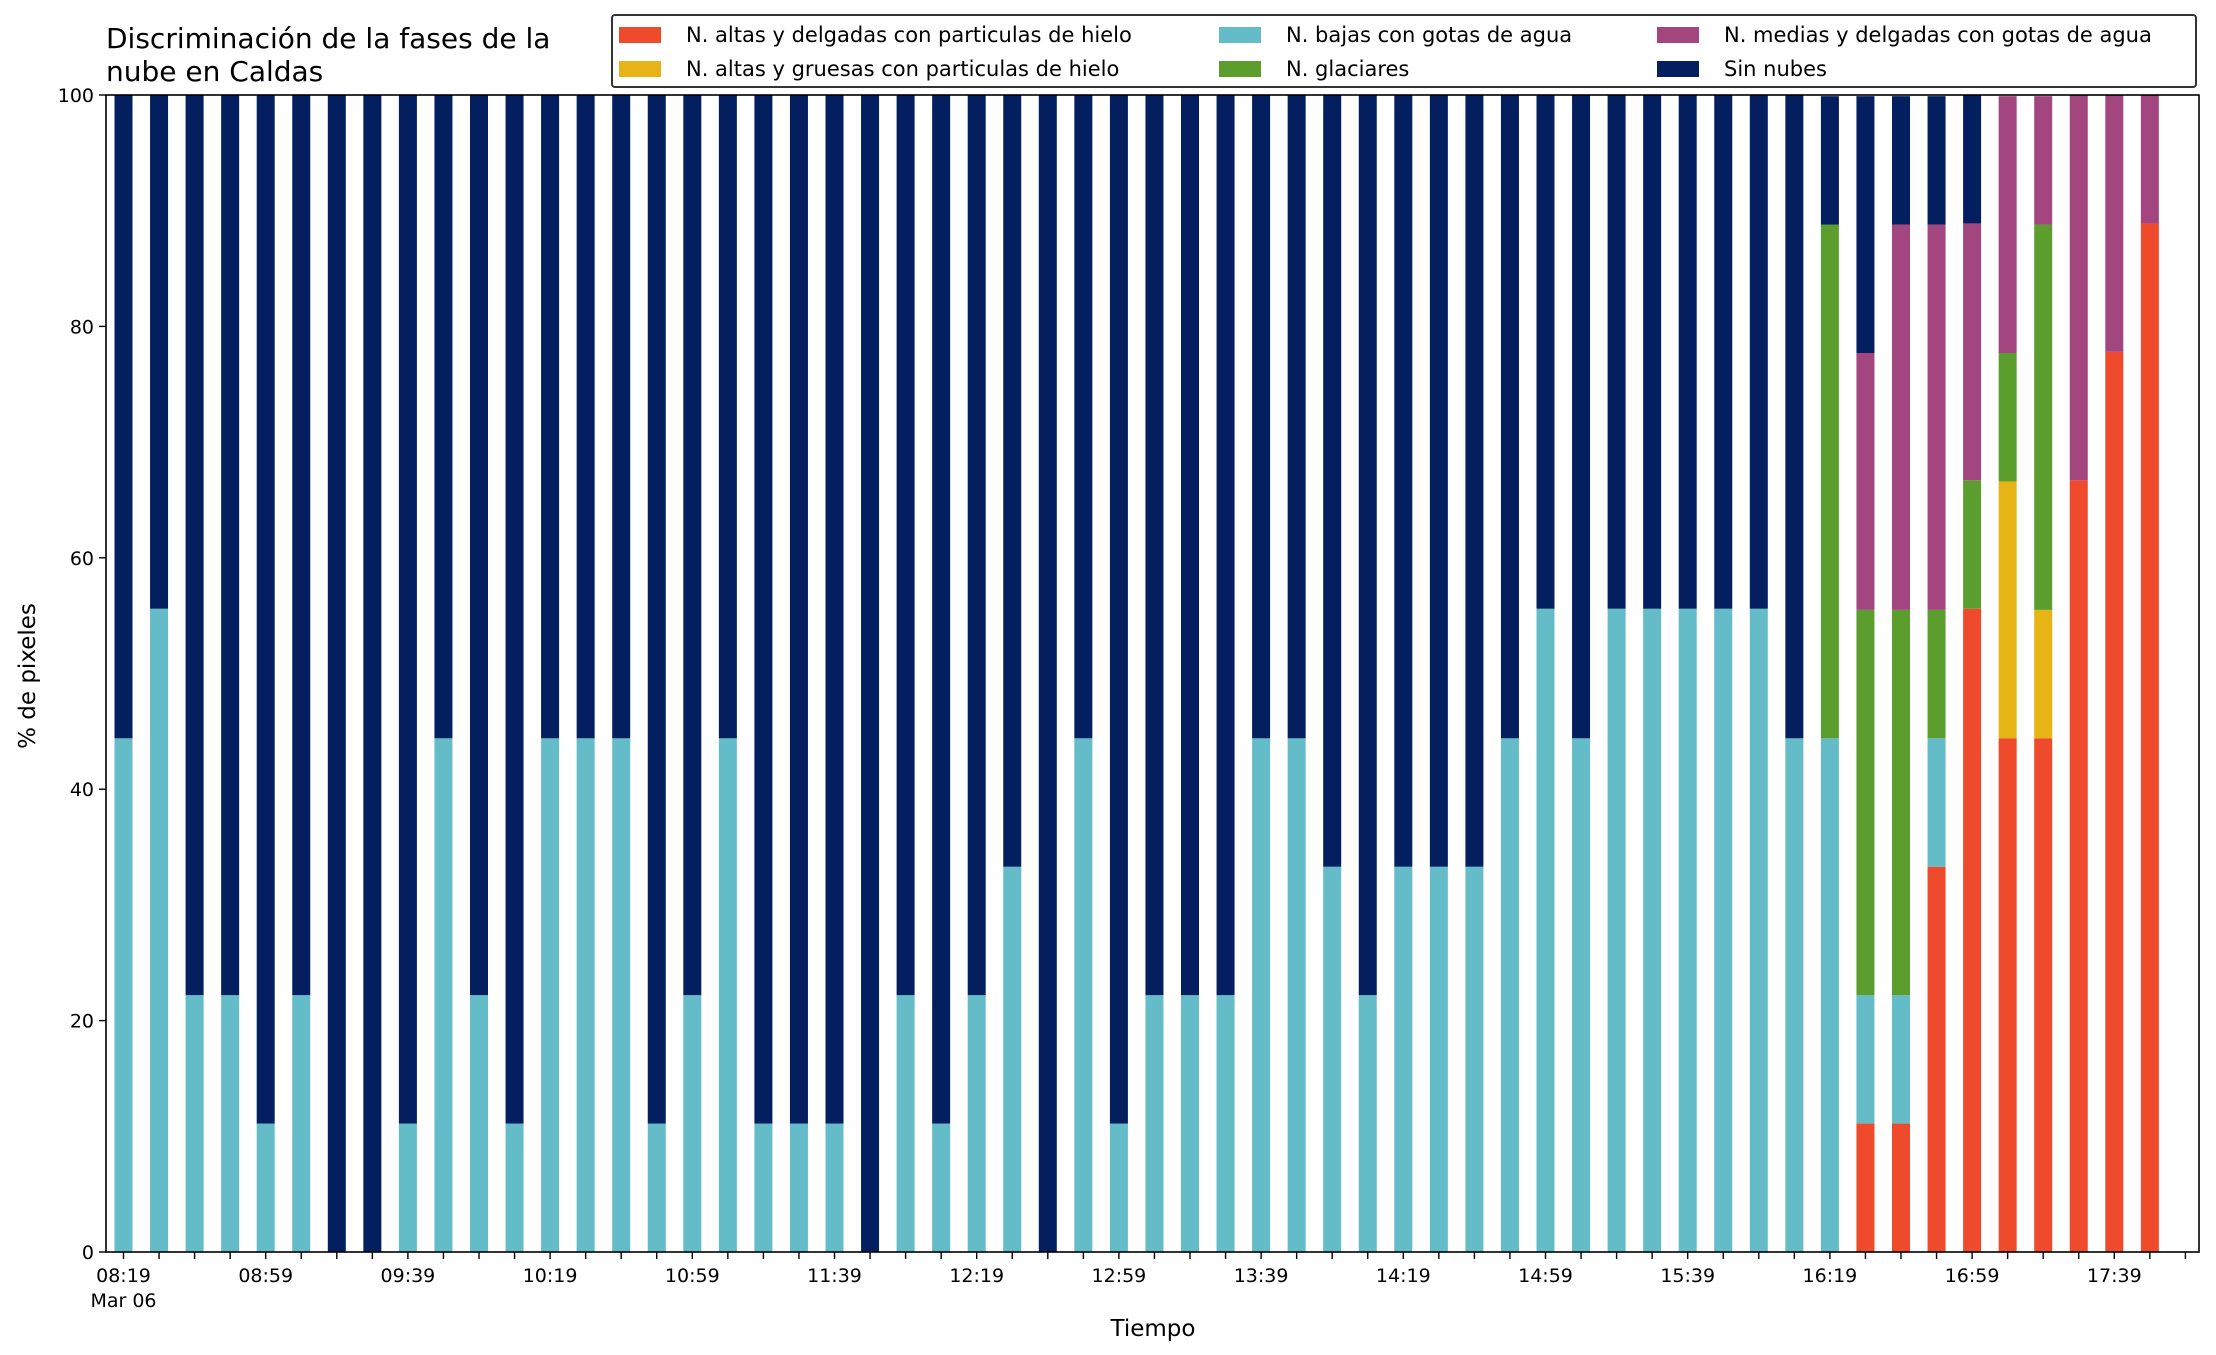 The height and width of the screenshot is (1355, 2216). I want to click on x-axis-label: Tiempo, so click(1153, 1329).